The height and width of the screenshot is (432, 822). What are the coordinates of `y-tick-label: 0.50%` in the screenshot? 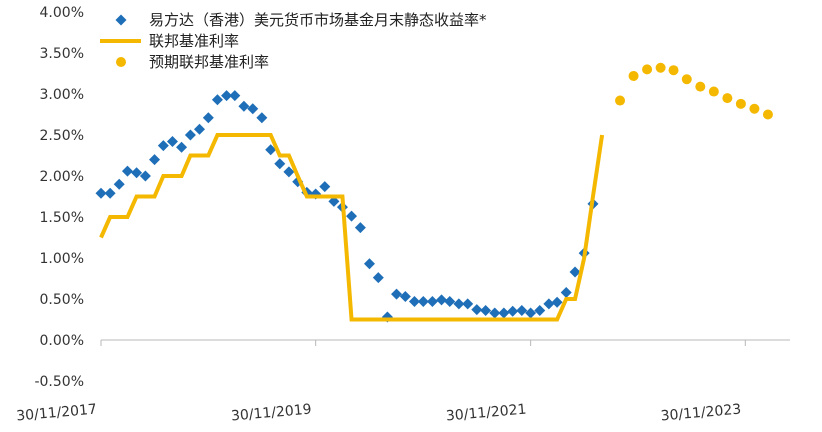 It's located at (62, 300).